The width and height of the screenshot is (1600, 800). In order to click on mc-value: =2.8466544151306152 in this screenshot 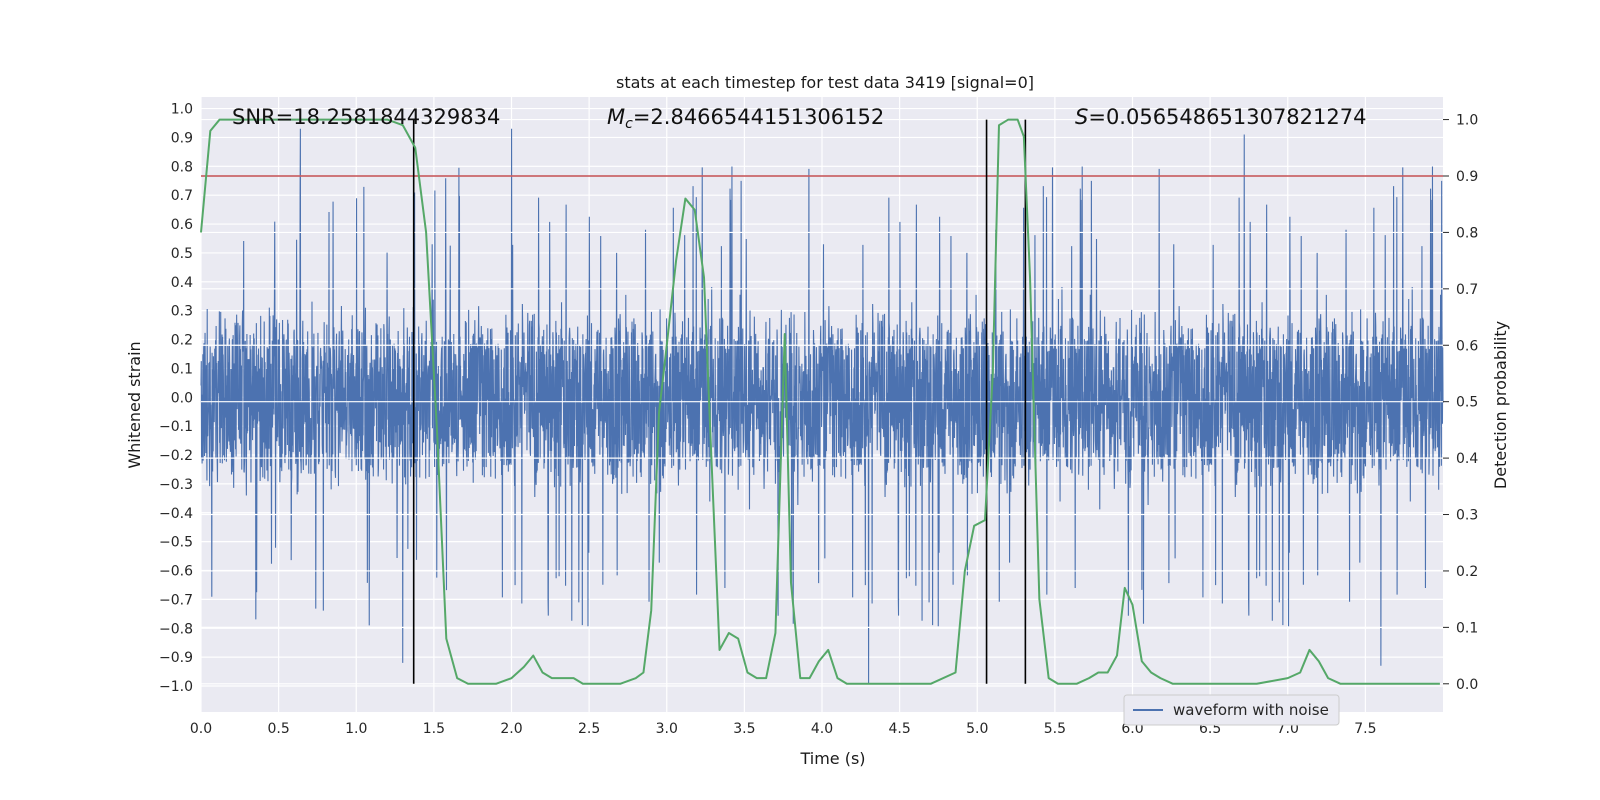, I will do `click(758, 117)`.